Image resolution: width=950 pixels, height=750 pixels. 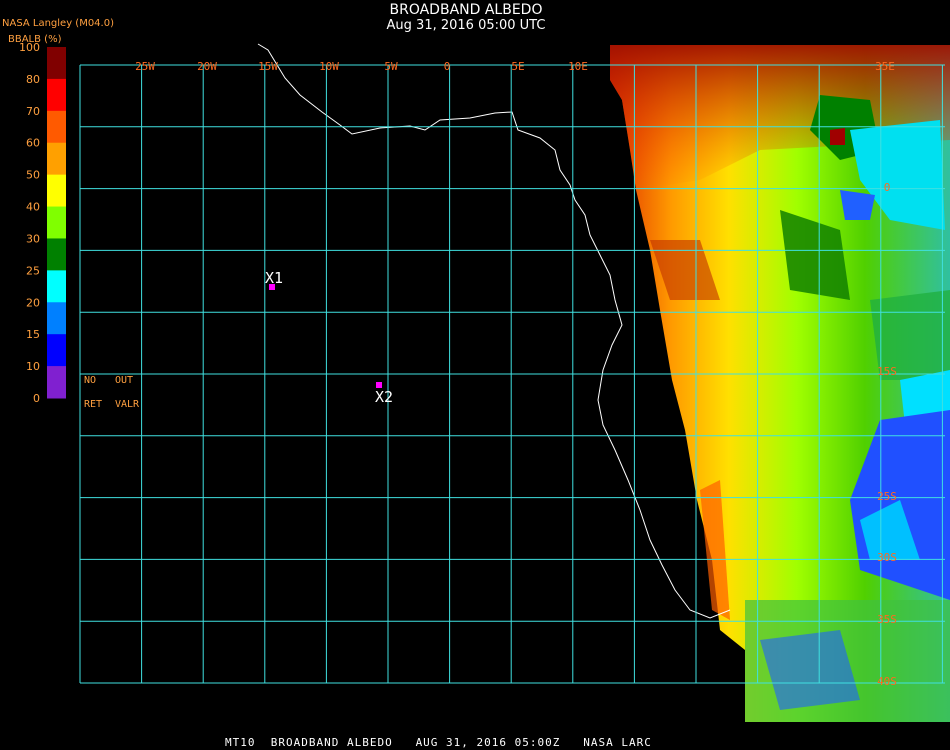 What do you see at coordinates (887, 681) in the screenshot?
I see `latitude-label: 40S` at bounding box center [887, 681].